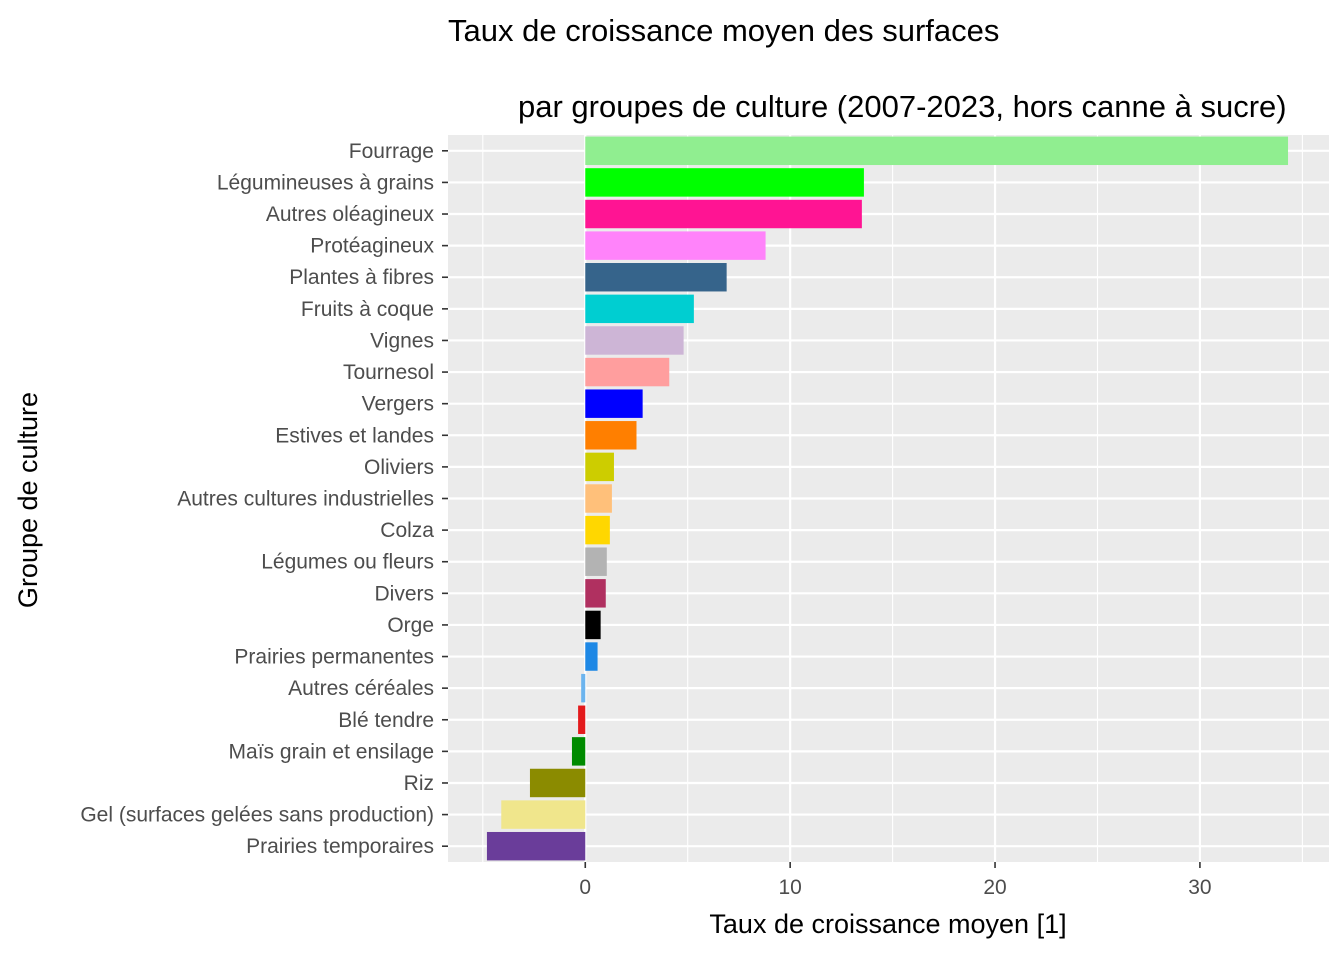 The height and width of the screenshot is (960, 1344). Describe the element at coordinates (28, 500) in the screenshot. I see `y-axis-title: Groupe de culture` at that location.